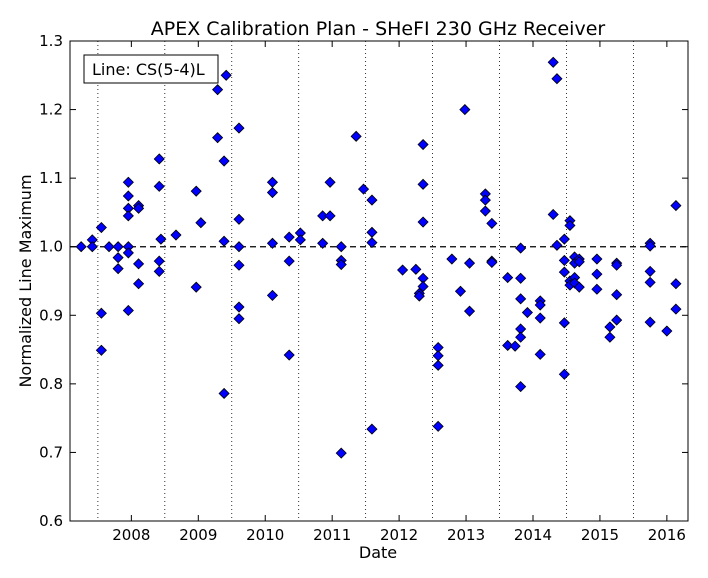 The image size is (708, 578). Describe the element at coordinates (533, 535) in the screenshot. I see `x-tick-label: 2014` at that location.